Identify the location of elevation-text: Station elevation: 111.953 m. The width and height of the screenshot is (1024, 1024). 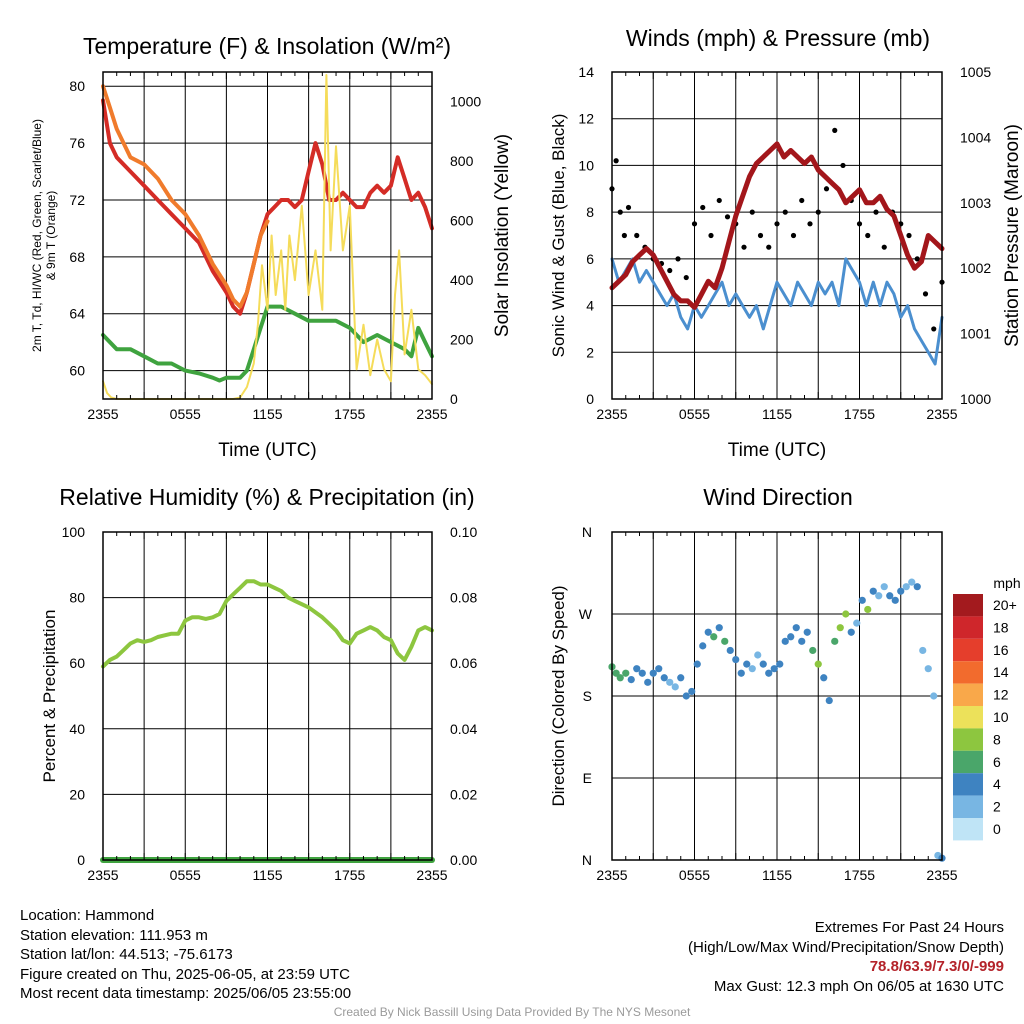
(114, 935).